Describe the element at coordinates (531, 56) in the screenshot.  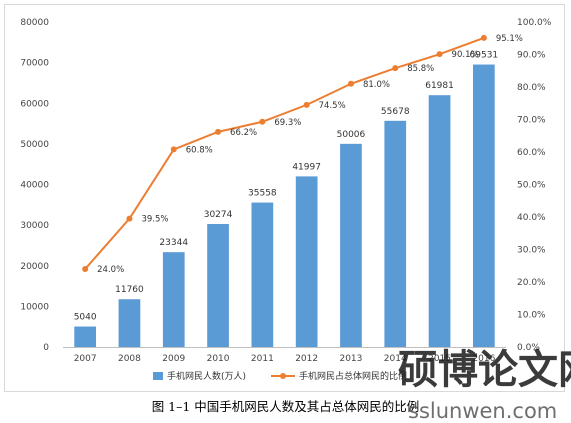
I see `right-axis-tick-label: 90.0%` at that location.